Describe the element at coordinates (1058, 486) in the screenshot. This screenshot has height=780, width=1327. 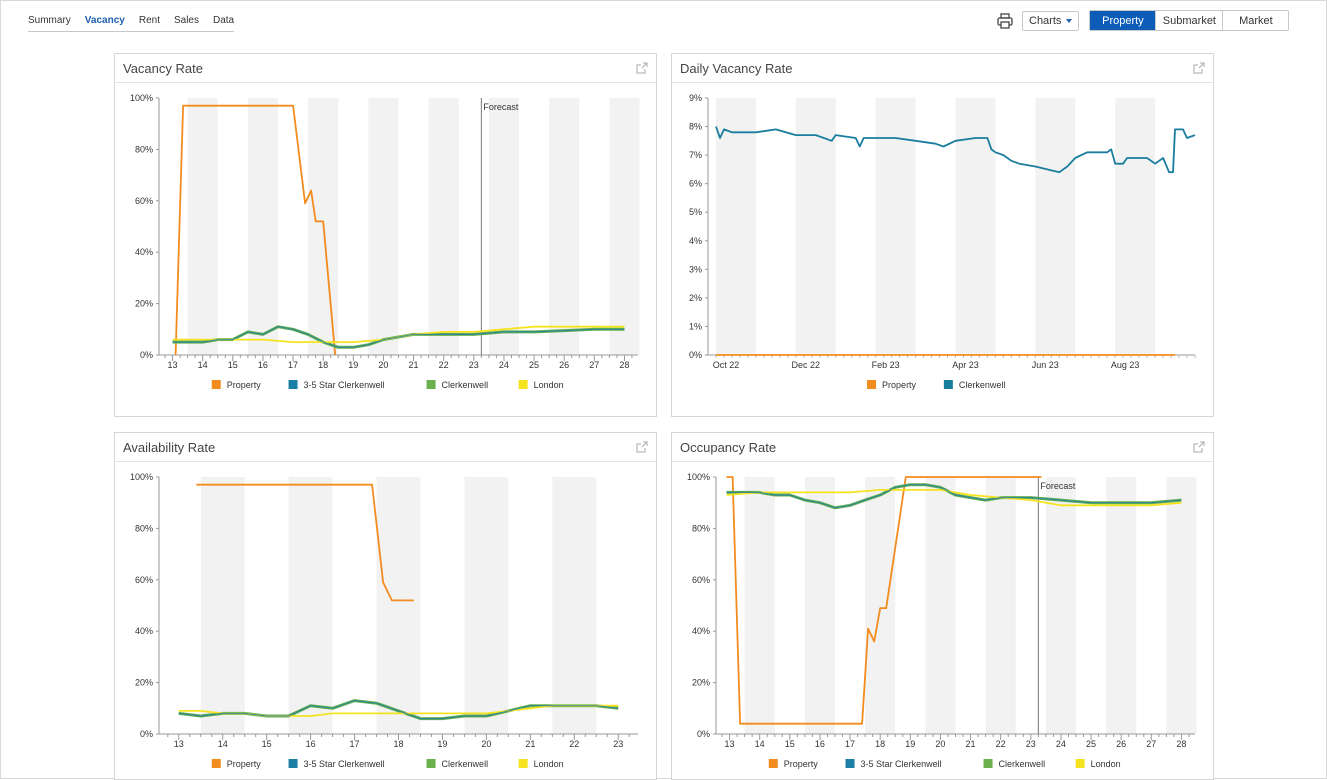
I see `forecast-label: Forecast` at that location.